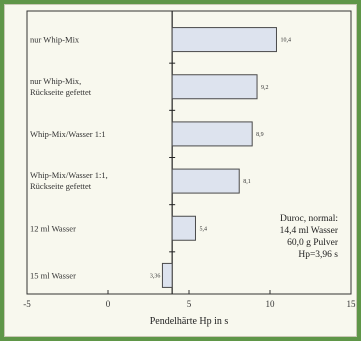 The image size is (361, 341). What do you see at coordinates (53, 275) in the screenshot?
I see `category-label: 15 ml Wasser` at bounding box center [53, 275].